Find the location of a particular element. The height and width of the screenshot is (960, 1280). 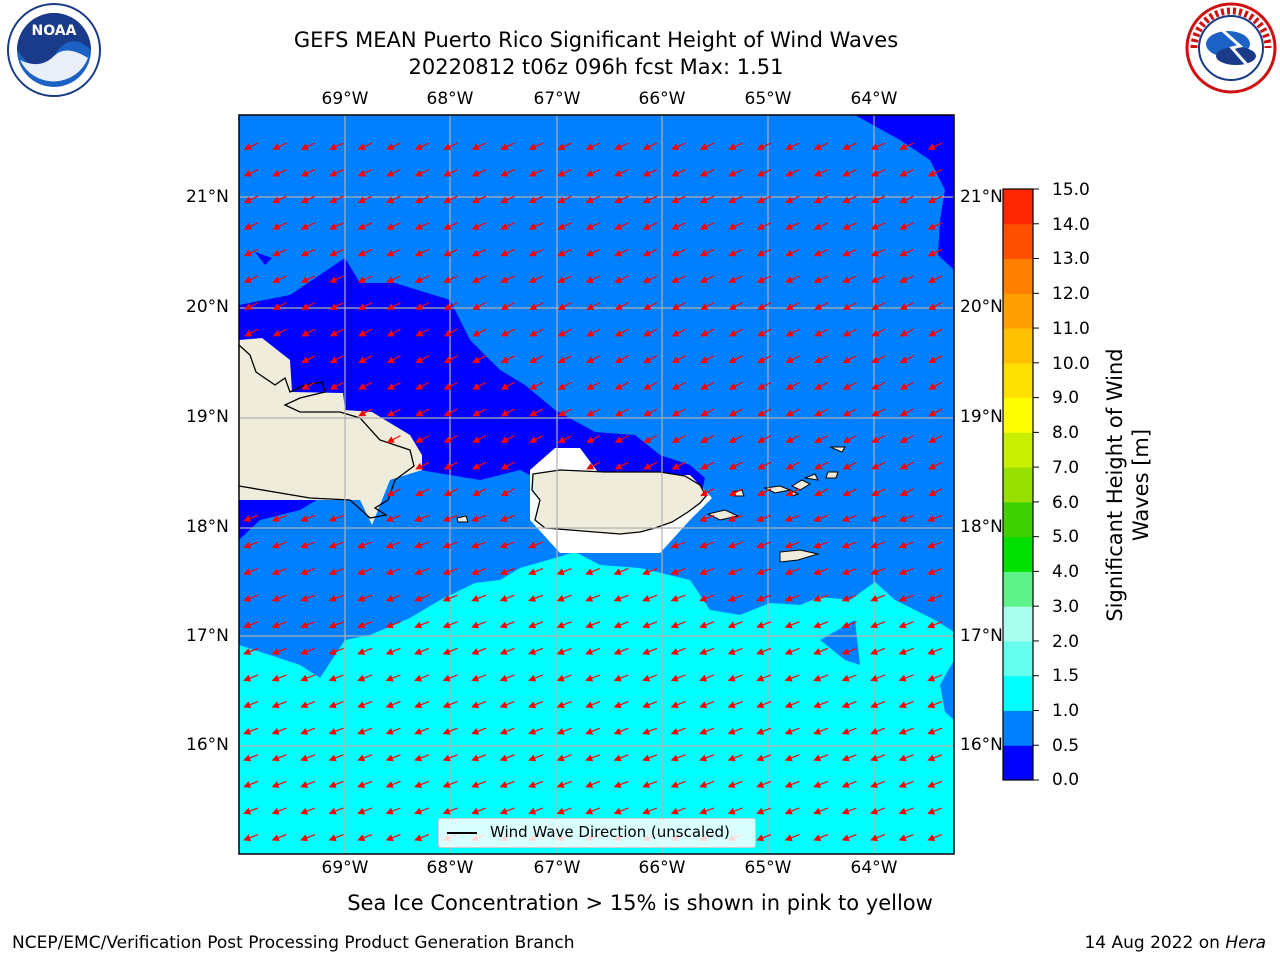

colorbar-tick: 15.0 is located at coordinates (1071, 190).